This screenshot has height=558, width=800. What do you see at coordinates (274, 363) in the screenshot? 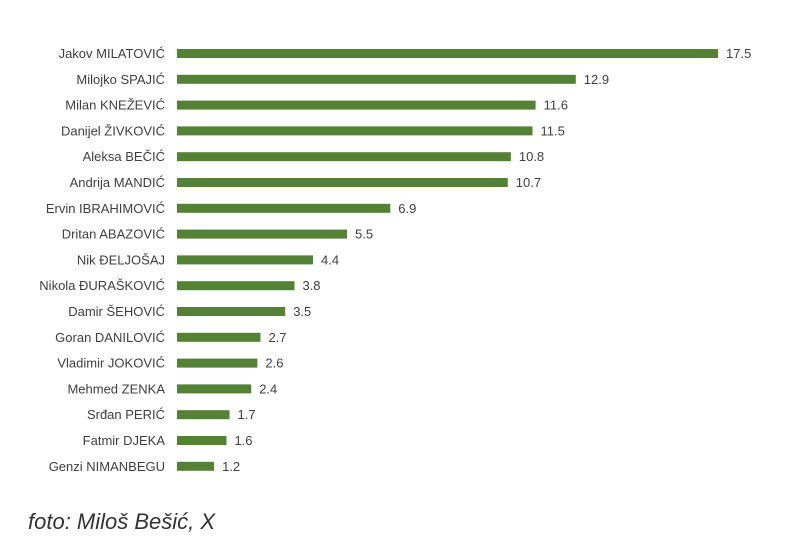
I see `value-label: 2.6` at bounding box center [274, 363].